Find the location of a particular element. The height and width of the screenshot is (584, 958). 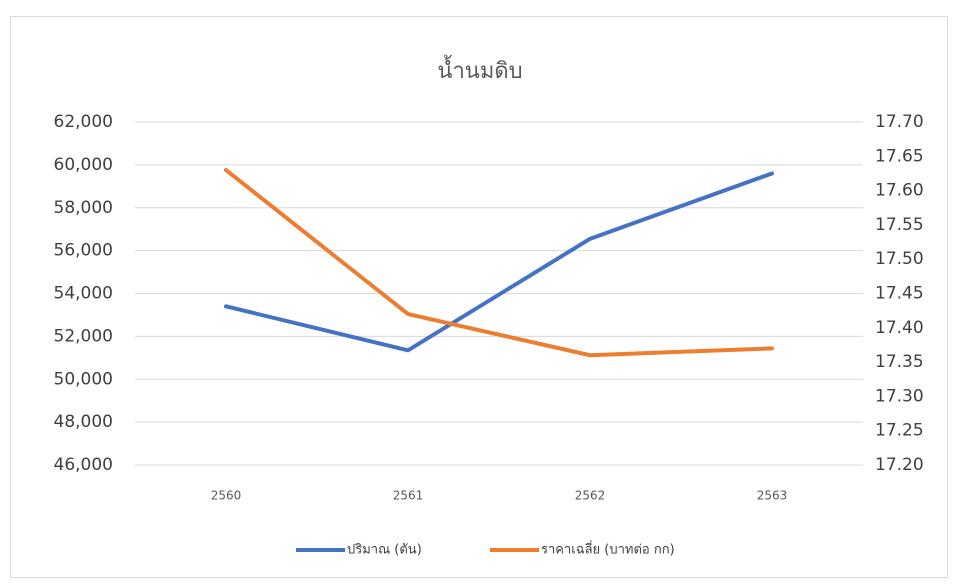

y-tick-label: 52,000 is located at coordinates (83, 336).